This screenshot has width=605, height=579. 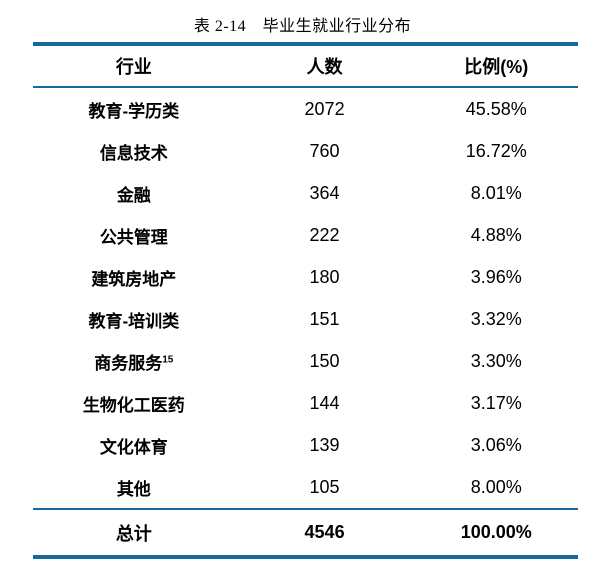 What do you see at coordinates (496, 360) in the screenshot?
I see `percent-cell: 3.30%` at bounding box center [496, 360].